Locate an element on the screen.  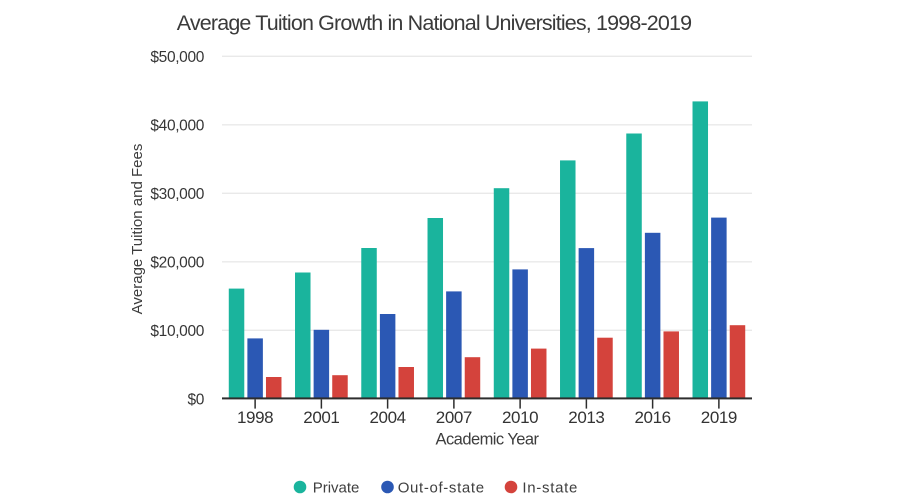
svg-text: $50,000 is located at coordinates (177, 57).